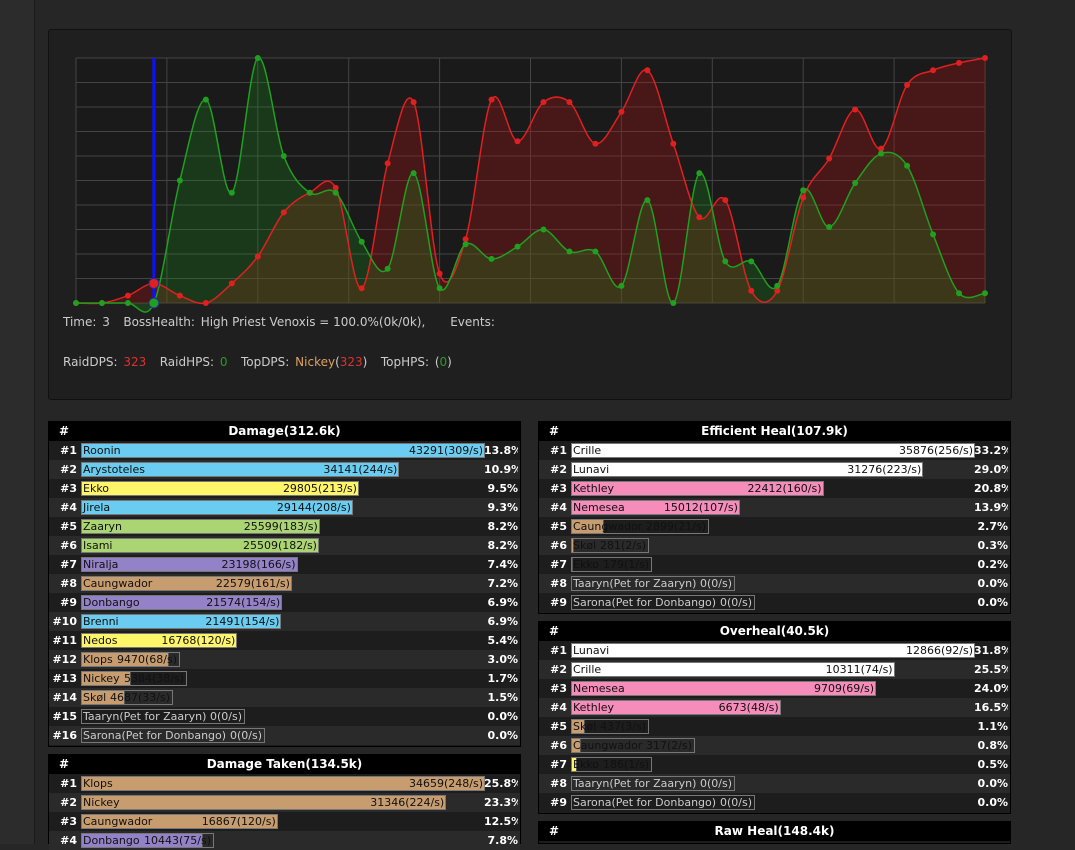 The height and width of the screenshot is (850, 1075). I want to click on meter-row: #10 Brenni 21491(154/s) 6.9%, so click(284, 621).